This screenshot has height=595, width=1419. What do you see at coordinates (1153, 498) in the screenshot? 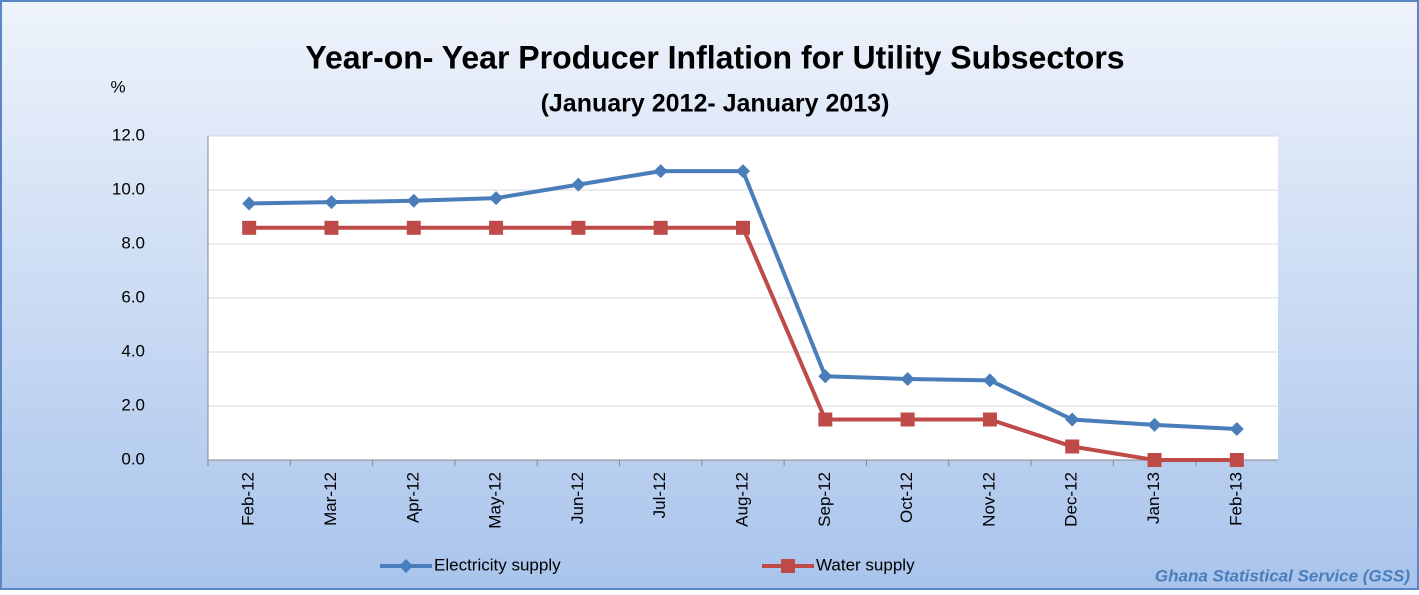
I see `x-tick-label: Jan-13` at bounding box center [1153, 498].